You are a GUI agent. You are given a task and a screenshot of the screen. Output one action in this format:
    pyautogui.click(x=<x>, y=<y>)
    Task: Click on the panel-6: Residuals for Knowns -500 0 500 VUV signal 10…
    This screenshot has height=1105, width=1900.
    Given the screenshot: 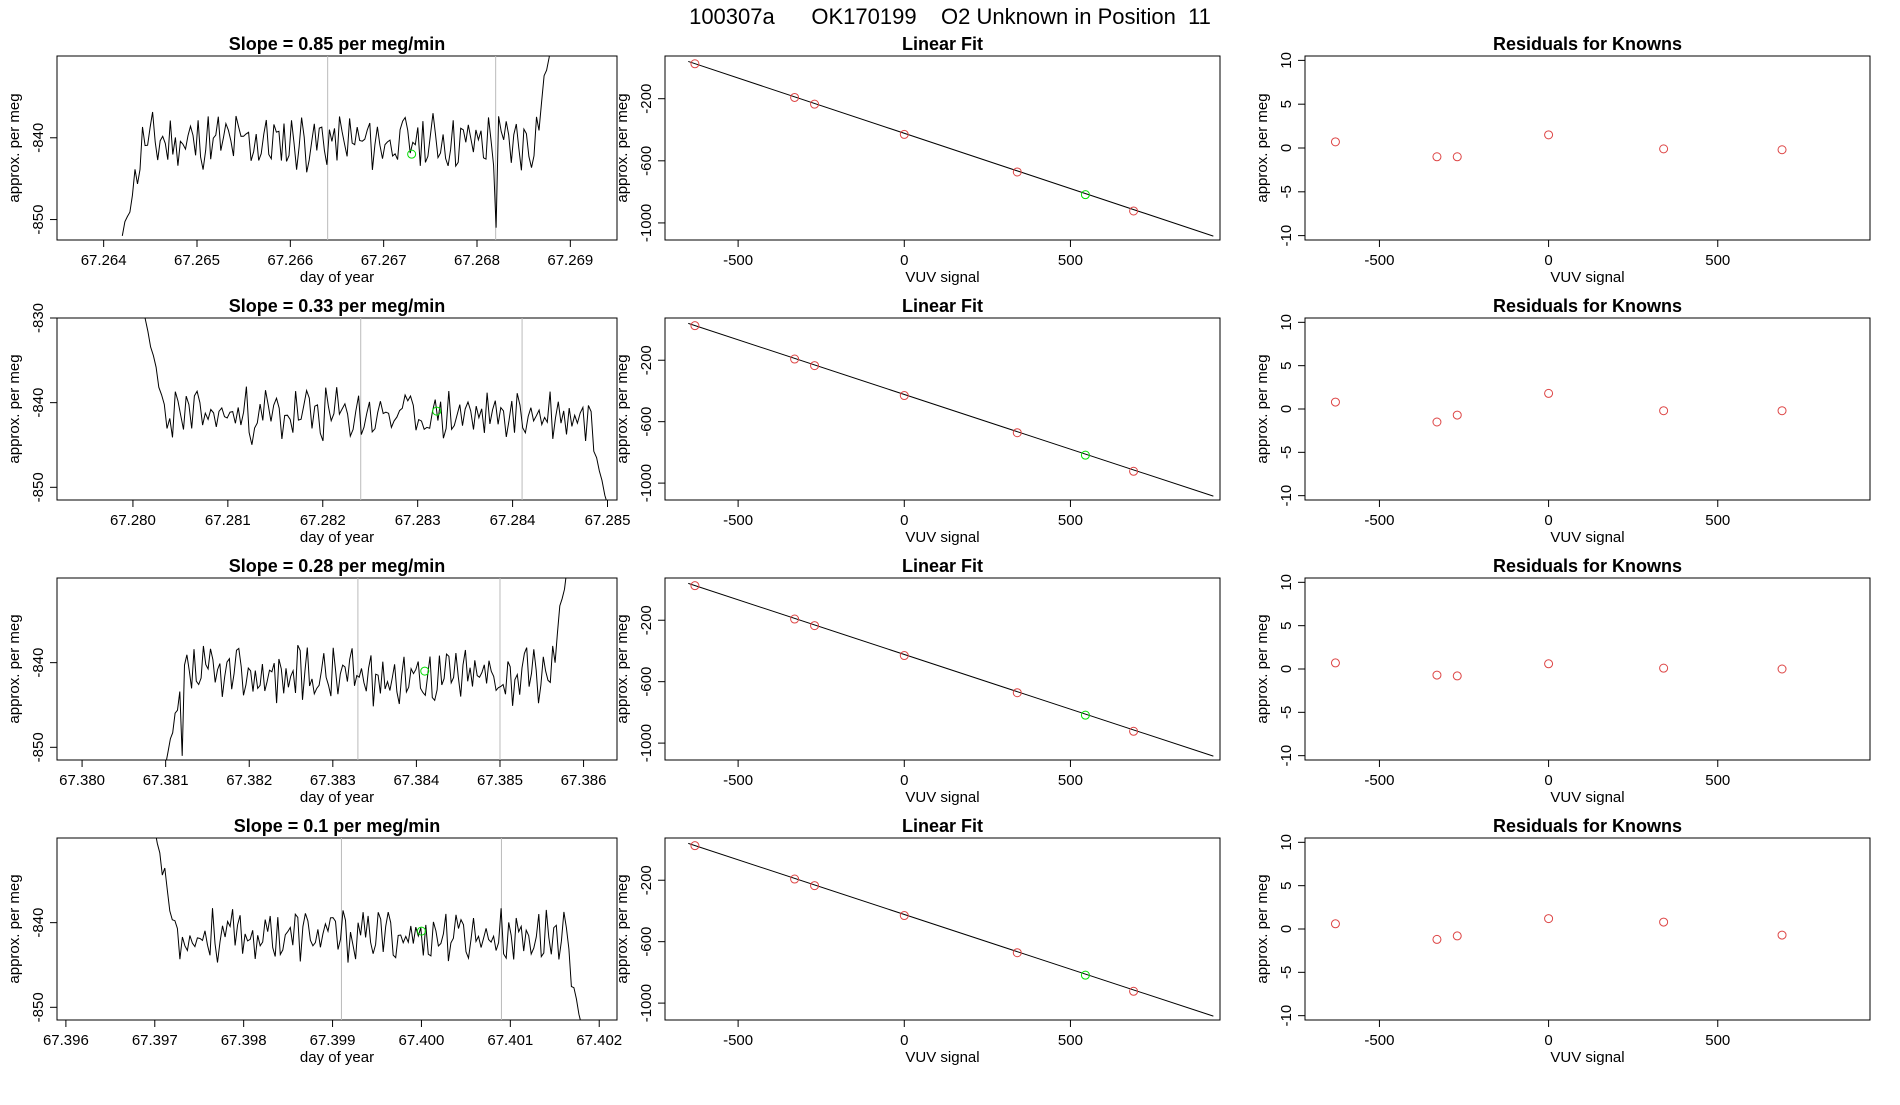 What is the action you would take?
    pyautogui.click(x=1562, y=421)
    